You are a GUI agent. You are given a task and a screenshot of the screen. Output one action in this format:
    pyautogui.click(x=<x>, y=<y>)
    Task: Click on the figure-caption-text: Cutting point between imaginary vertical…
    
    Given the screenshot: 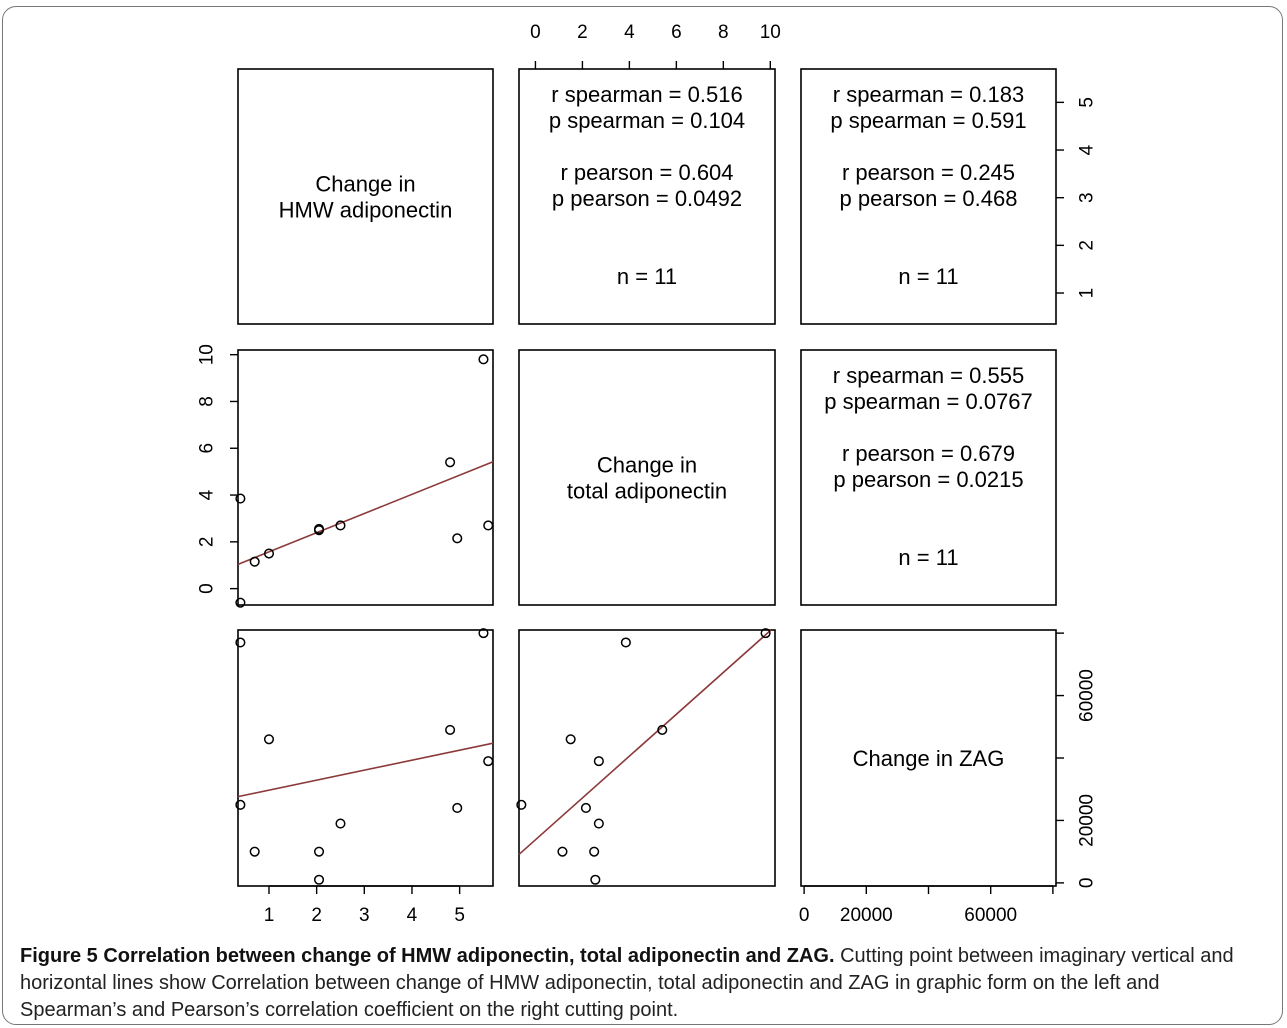 What is the action you would take?
    pyautogui.click(x=627, y=983)
    